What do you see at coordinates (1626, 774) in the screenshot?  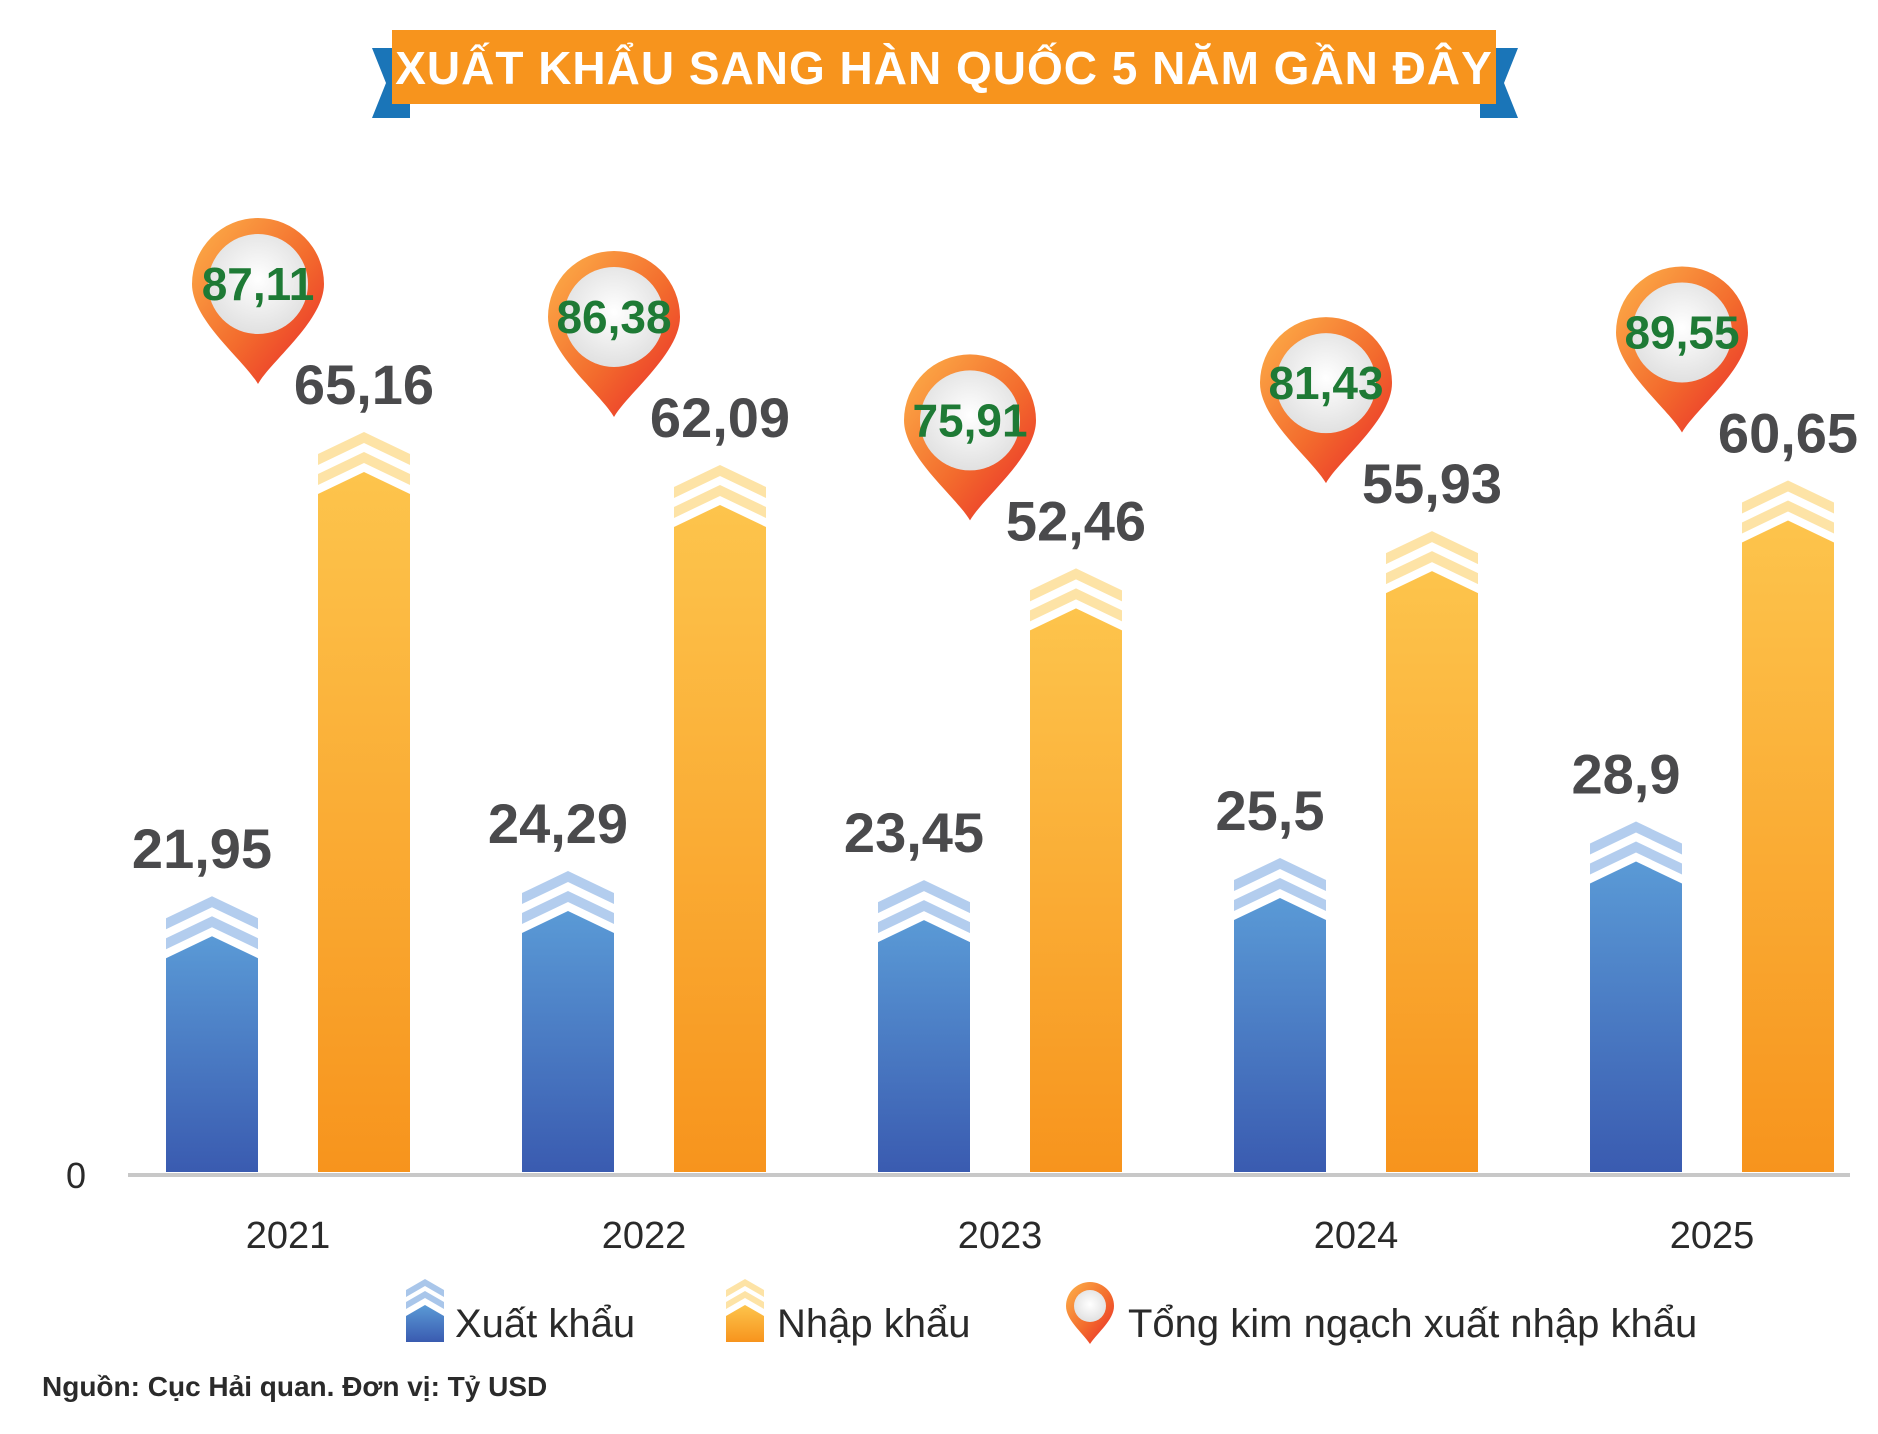 I see `export-value-label-2025: 28,9` at bounding box center [1626, 774].